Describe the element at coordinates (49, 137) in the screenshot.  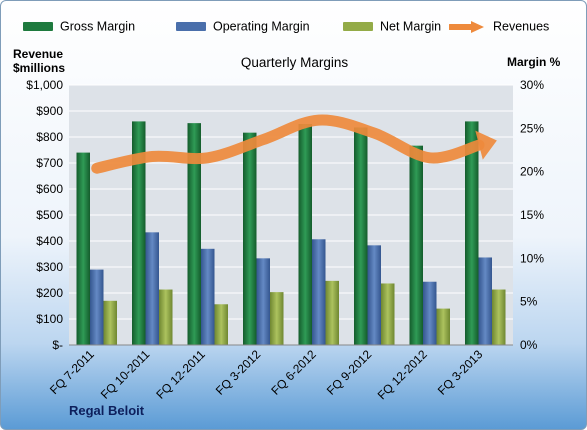
I see `left-tick-label: $800` at that location.